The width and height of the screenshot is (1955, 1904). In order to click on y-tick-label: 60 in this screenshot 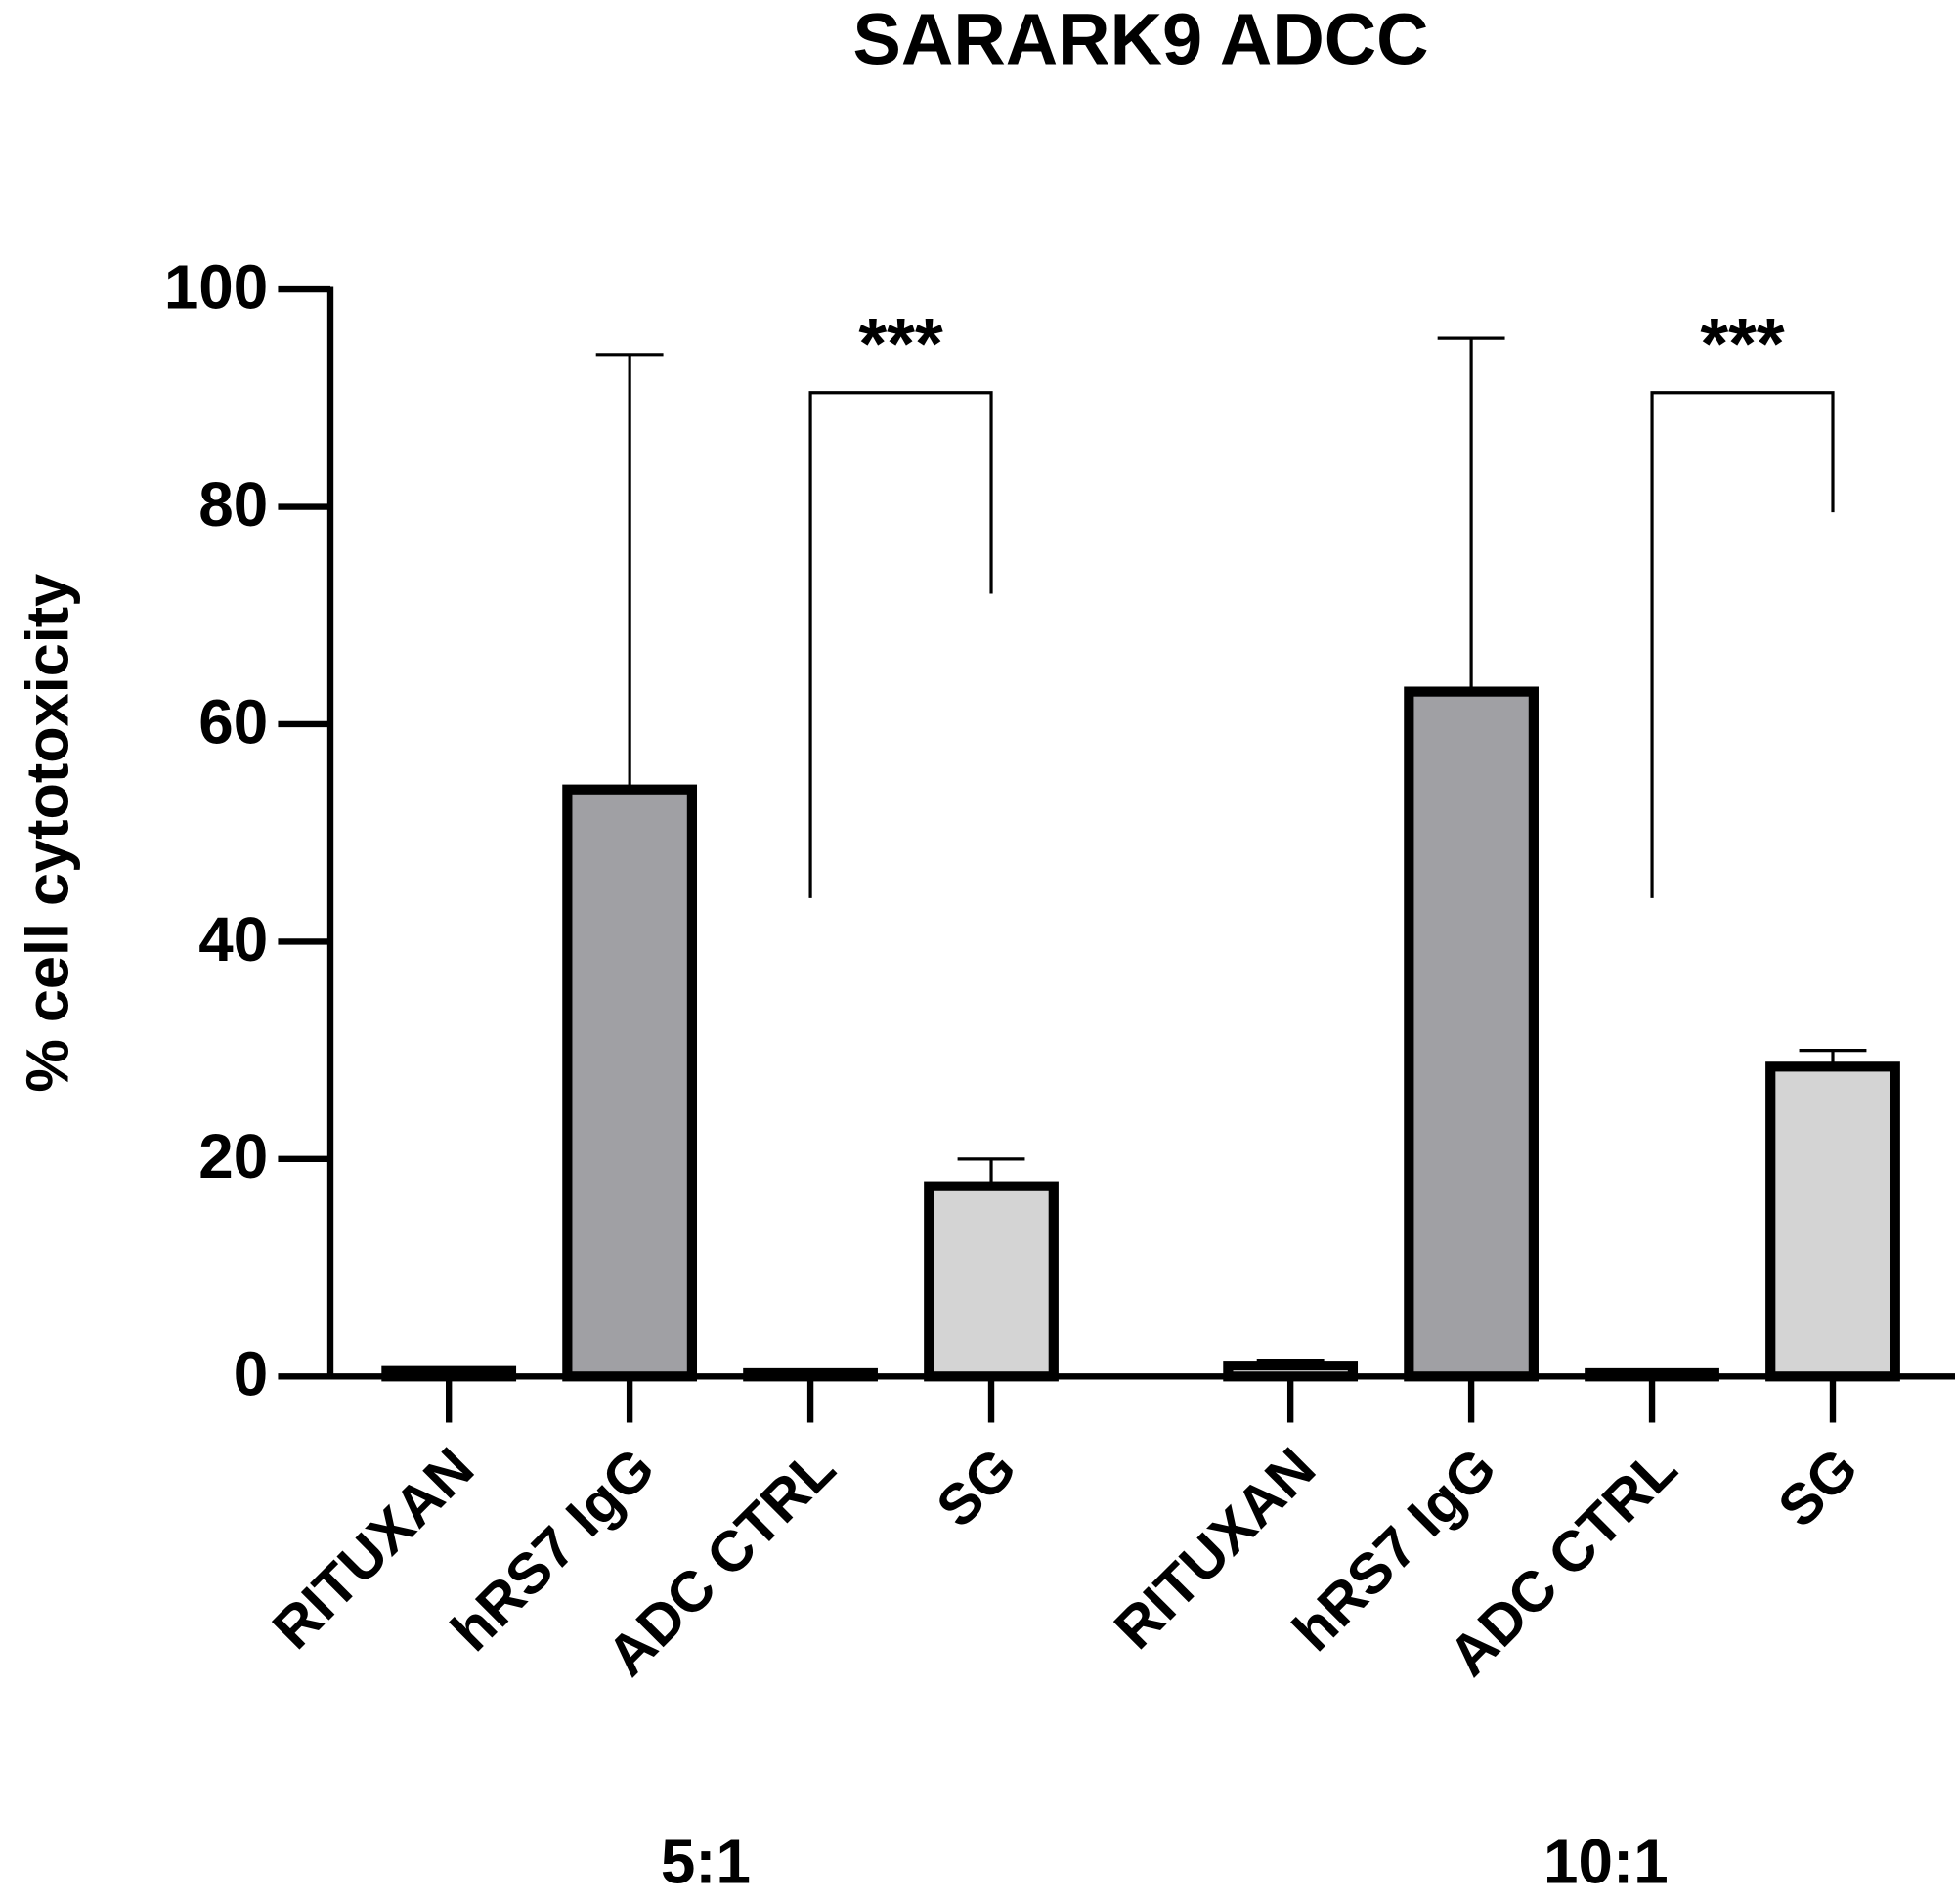, I will do `click(233, 721)`.